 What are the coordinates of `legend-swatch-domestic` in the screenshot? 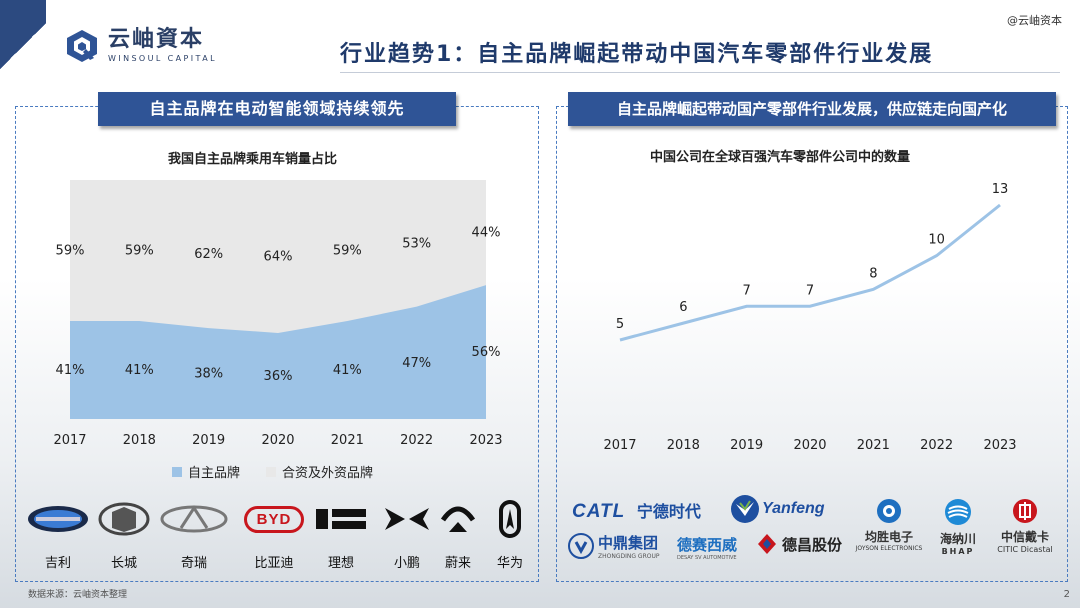 It's located at (177, 472).